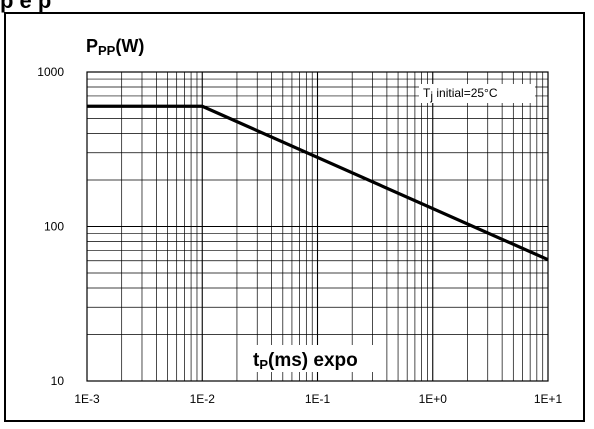 The image size is (594, 429). Describe the element at coordinates (50, 72) in the screenshot. I see `y-tick-label: 1000` at that location.